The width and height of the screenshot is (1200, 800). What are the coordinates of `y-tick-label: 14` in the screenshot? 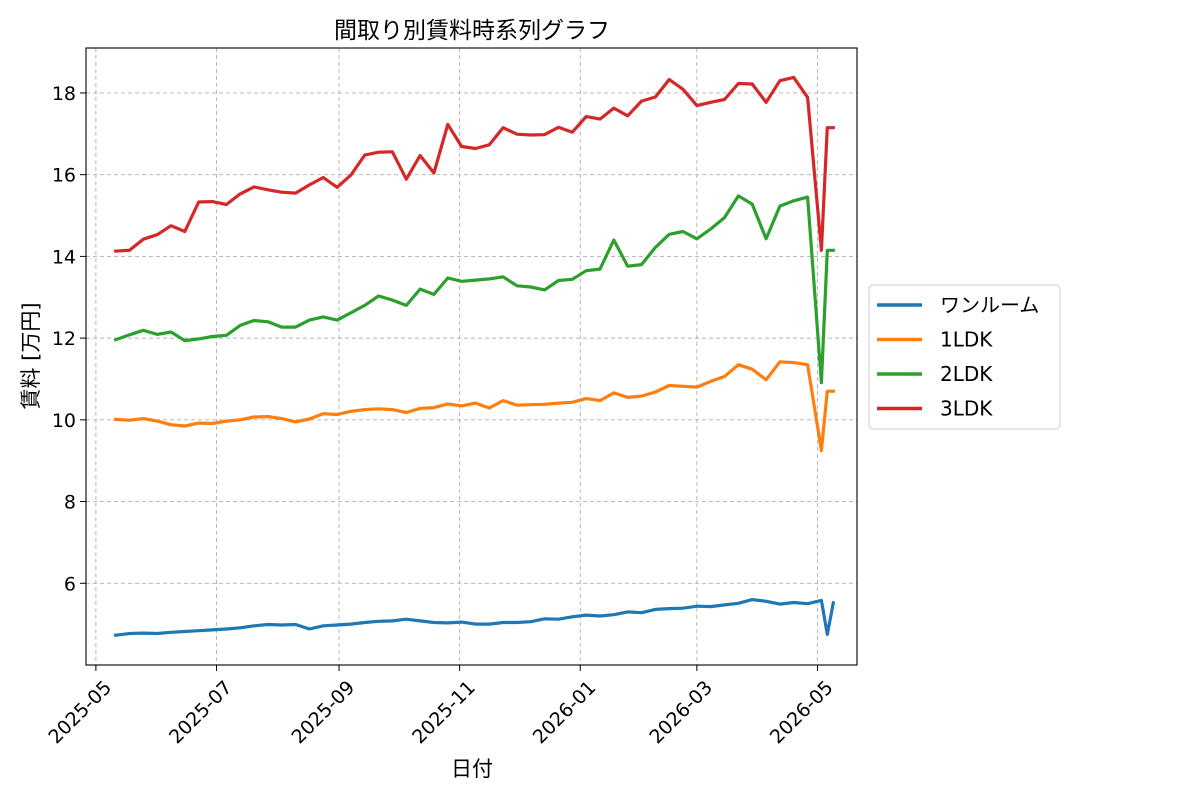 It's located at (64, 257).